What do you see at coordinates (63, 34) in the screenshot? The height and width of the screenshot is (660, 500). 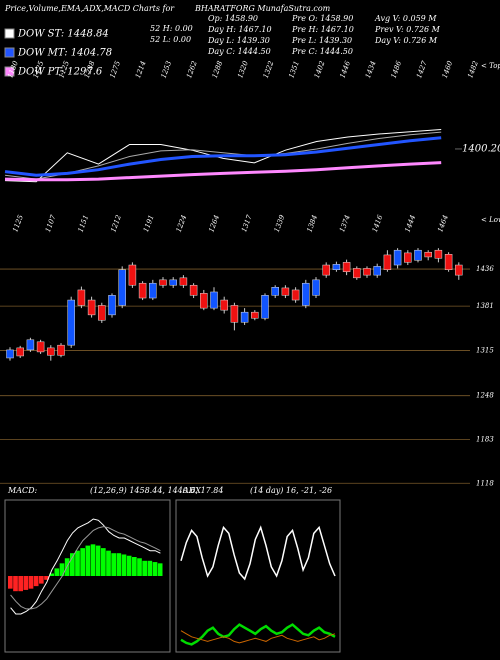 I see `legend-label: DOW ST: 1448.84` at bounding box center [63, 34].